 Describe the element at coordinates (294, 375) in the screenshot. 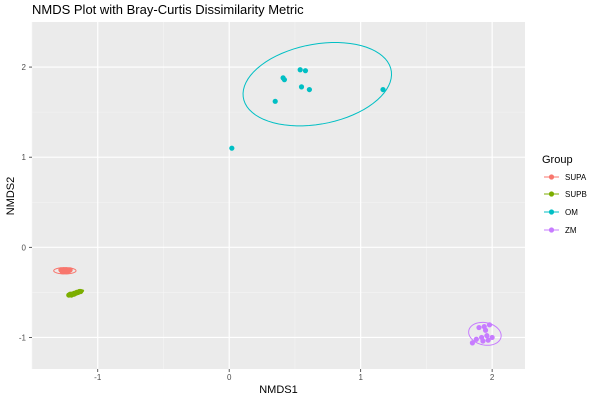

I see `x-axis: -1 0 1 2` at that location.